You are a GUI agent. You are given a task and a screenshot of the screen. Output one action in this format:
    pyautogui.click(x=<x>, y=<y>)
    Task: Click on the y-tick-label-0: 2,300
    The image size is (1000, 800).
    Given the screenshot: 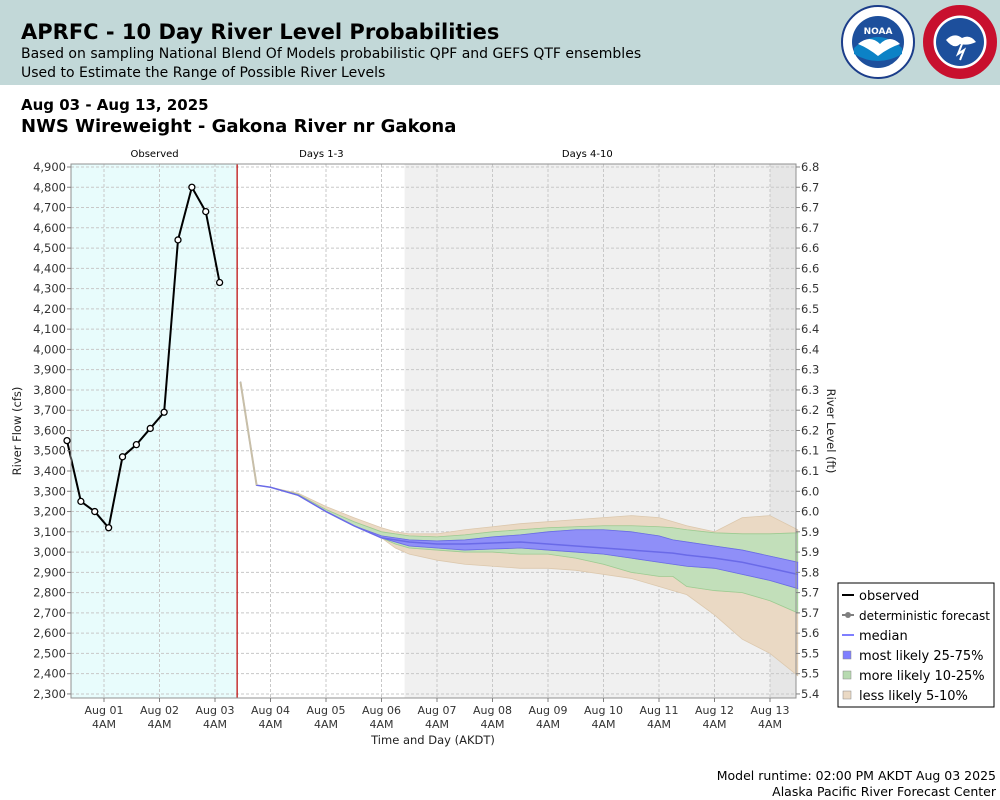 What is the action you would take?
    pyautogui.click(x=49, y=694)
    